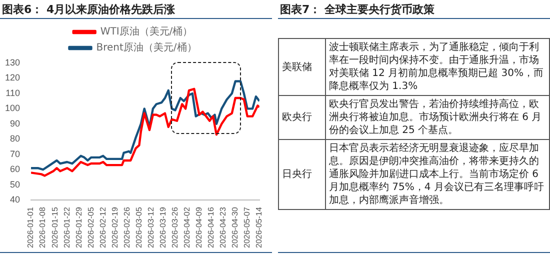  Describe the element at coordinates (15, 153) in the screenshot. I see `y-tick-label: 70` at that location.